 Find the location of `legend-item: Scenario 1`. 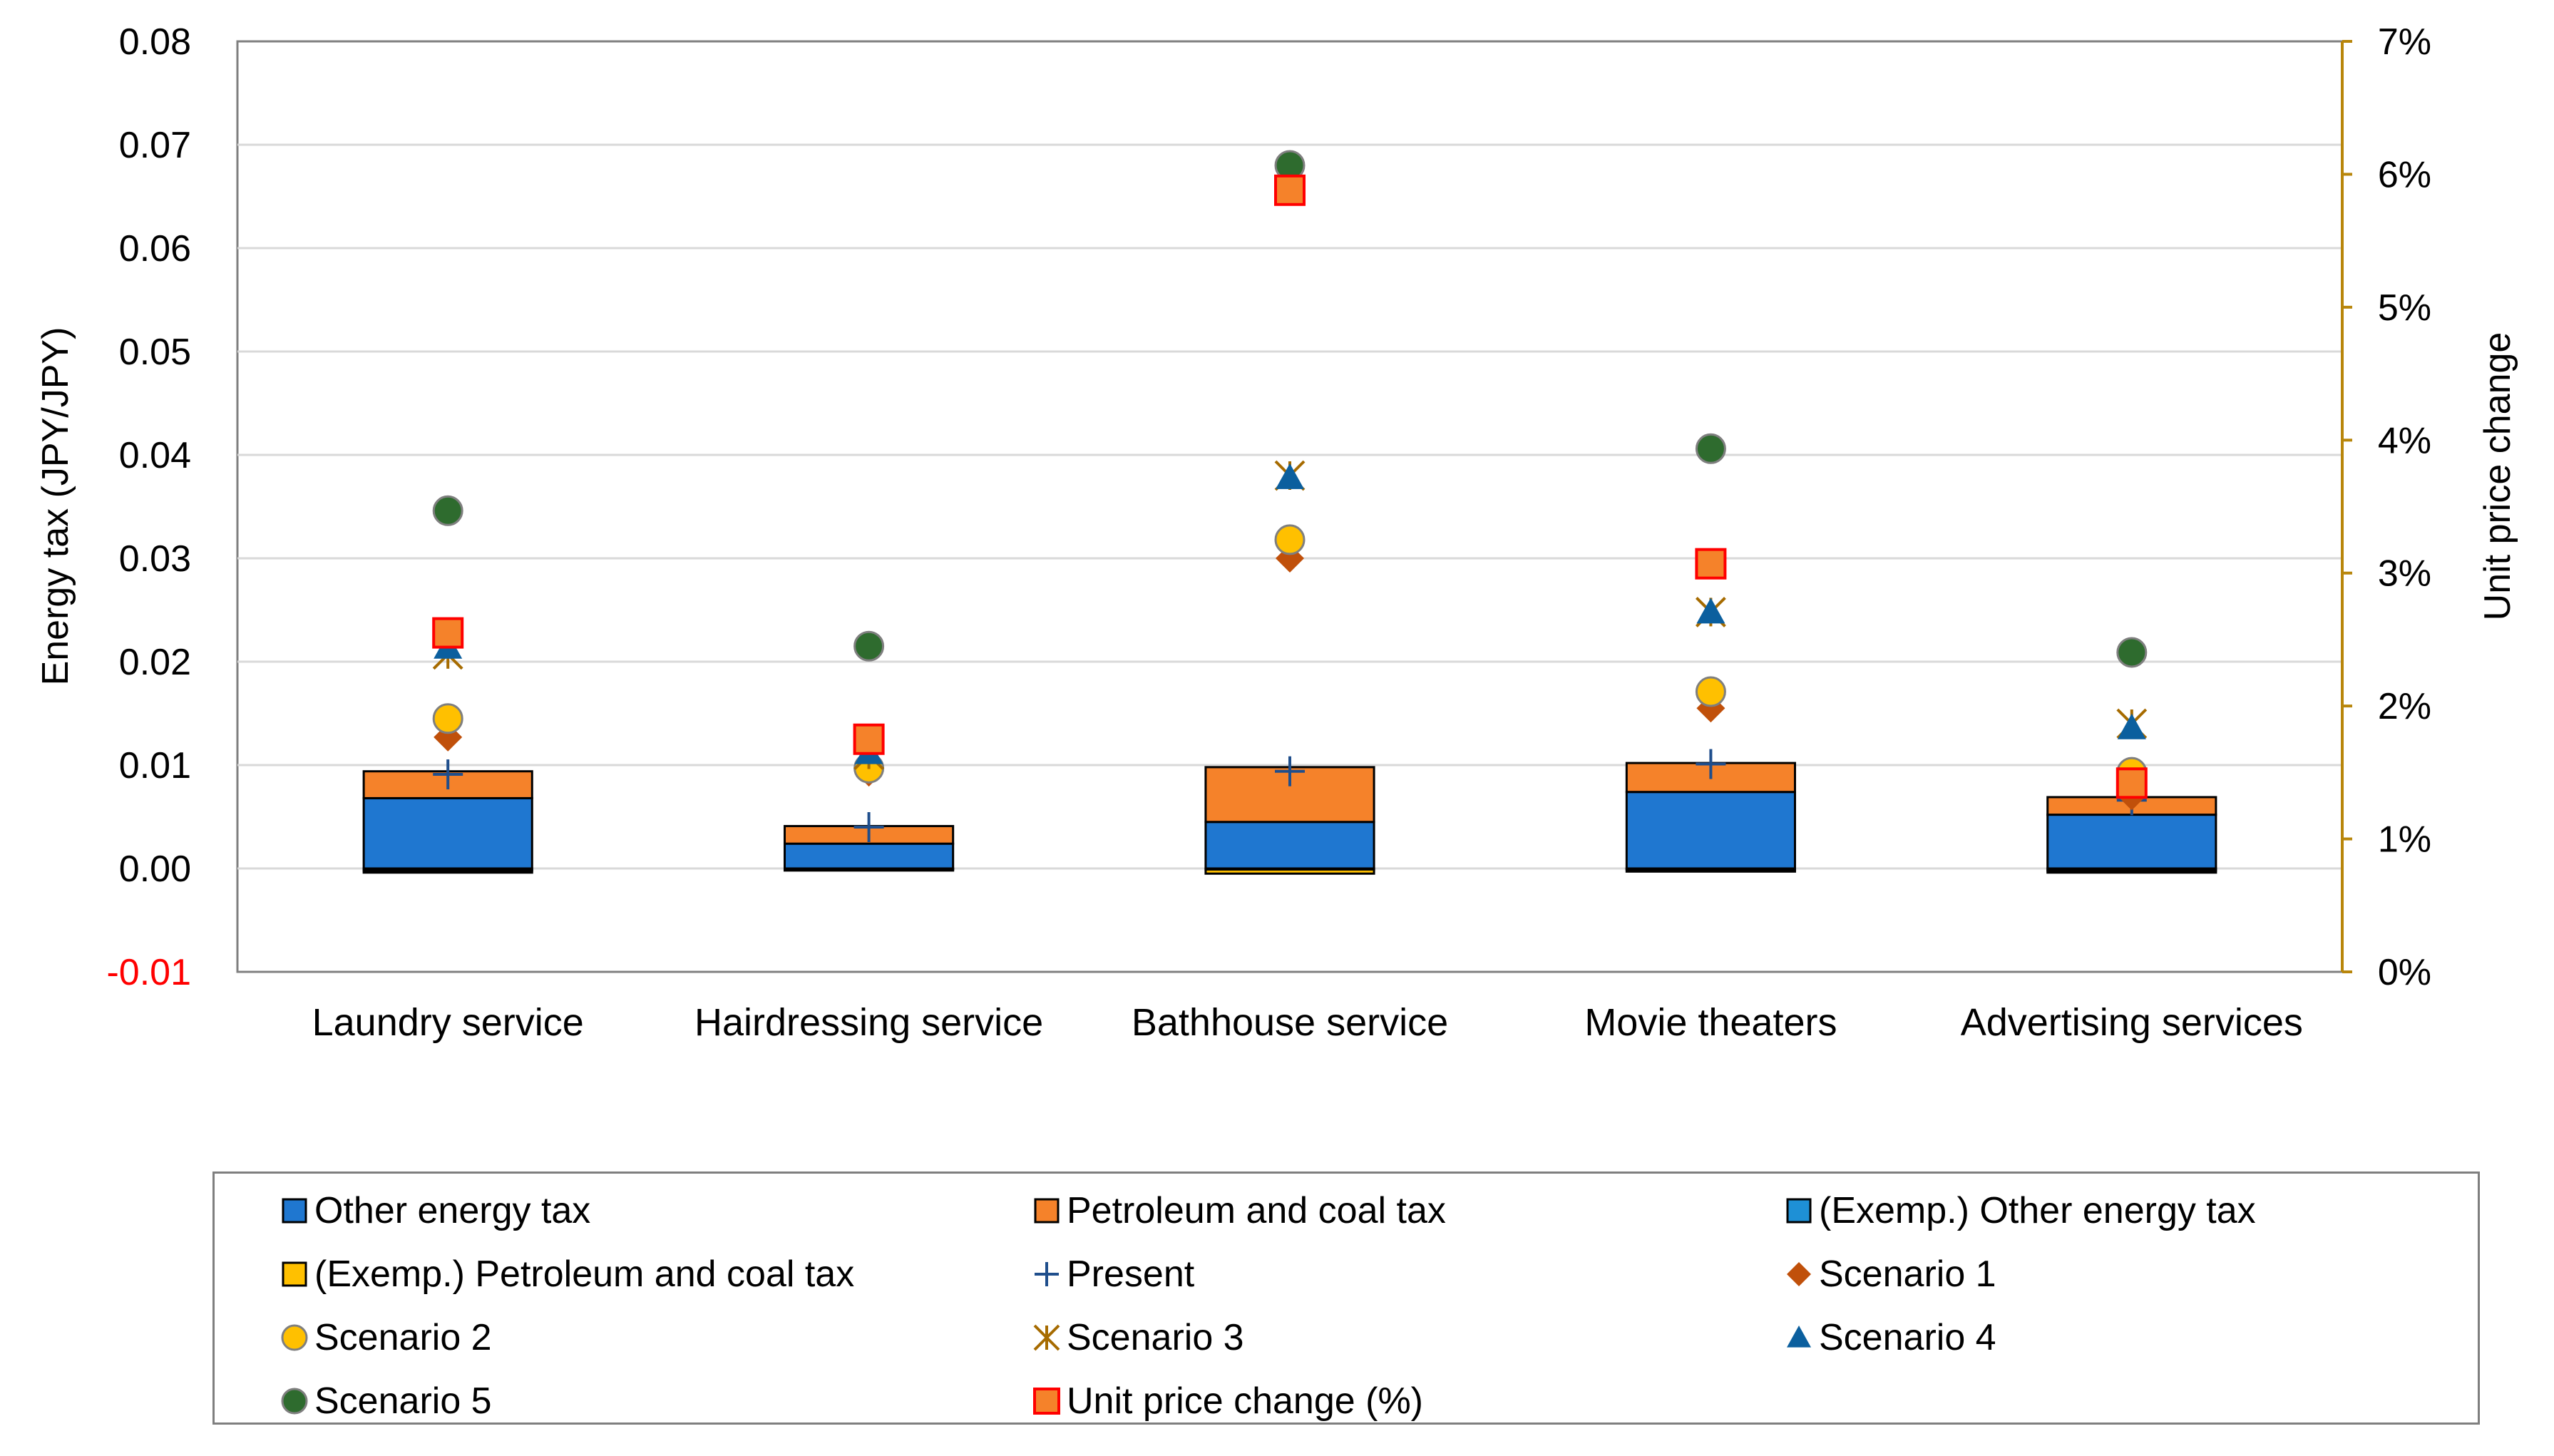

legend-item: Scenario 1 is located at coordinates (1889, 1274).